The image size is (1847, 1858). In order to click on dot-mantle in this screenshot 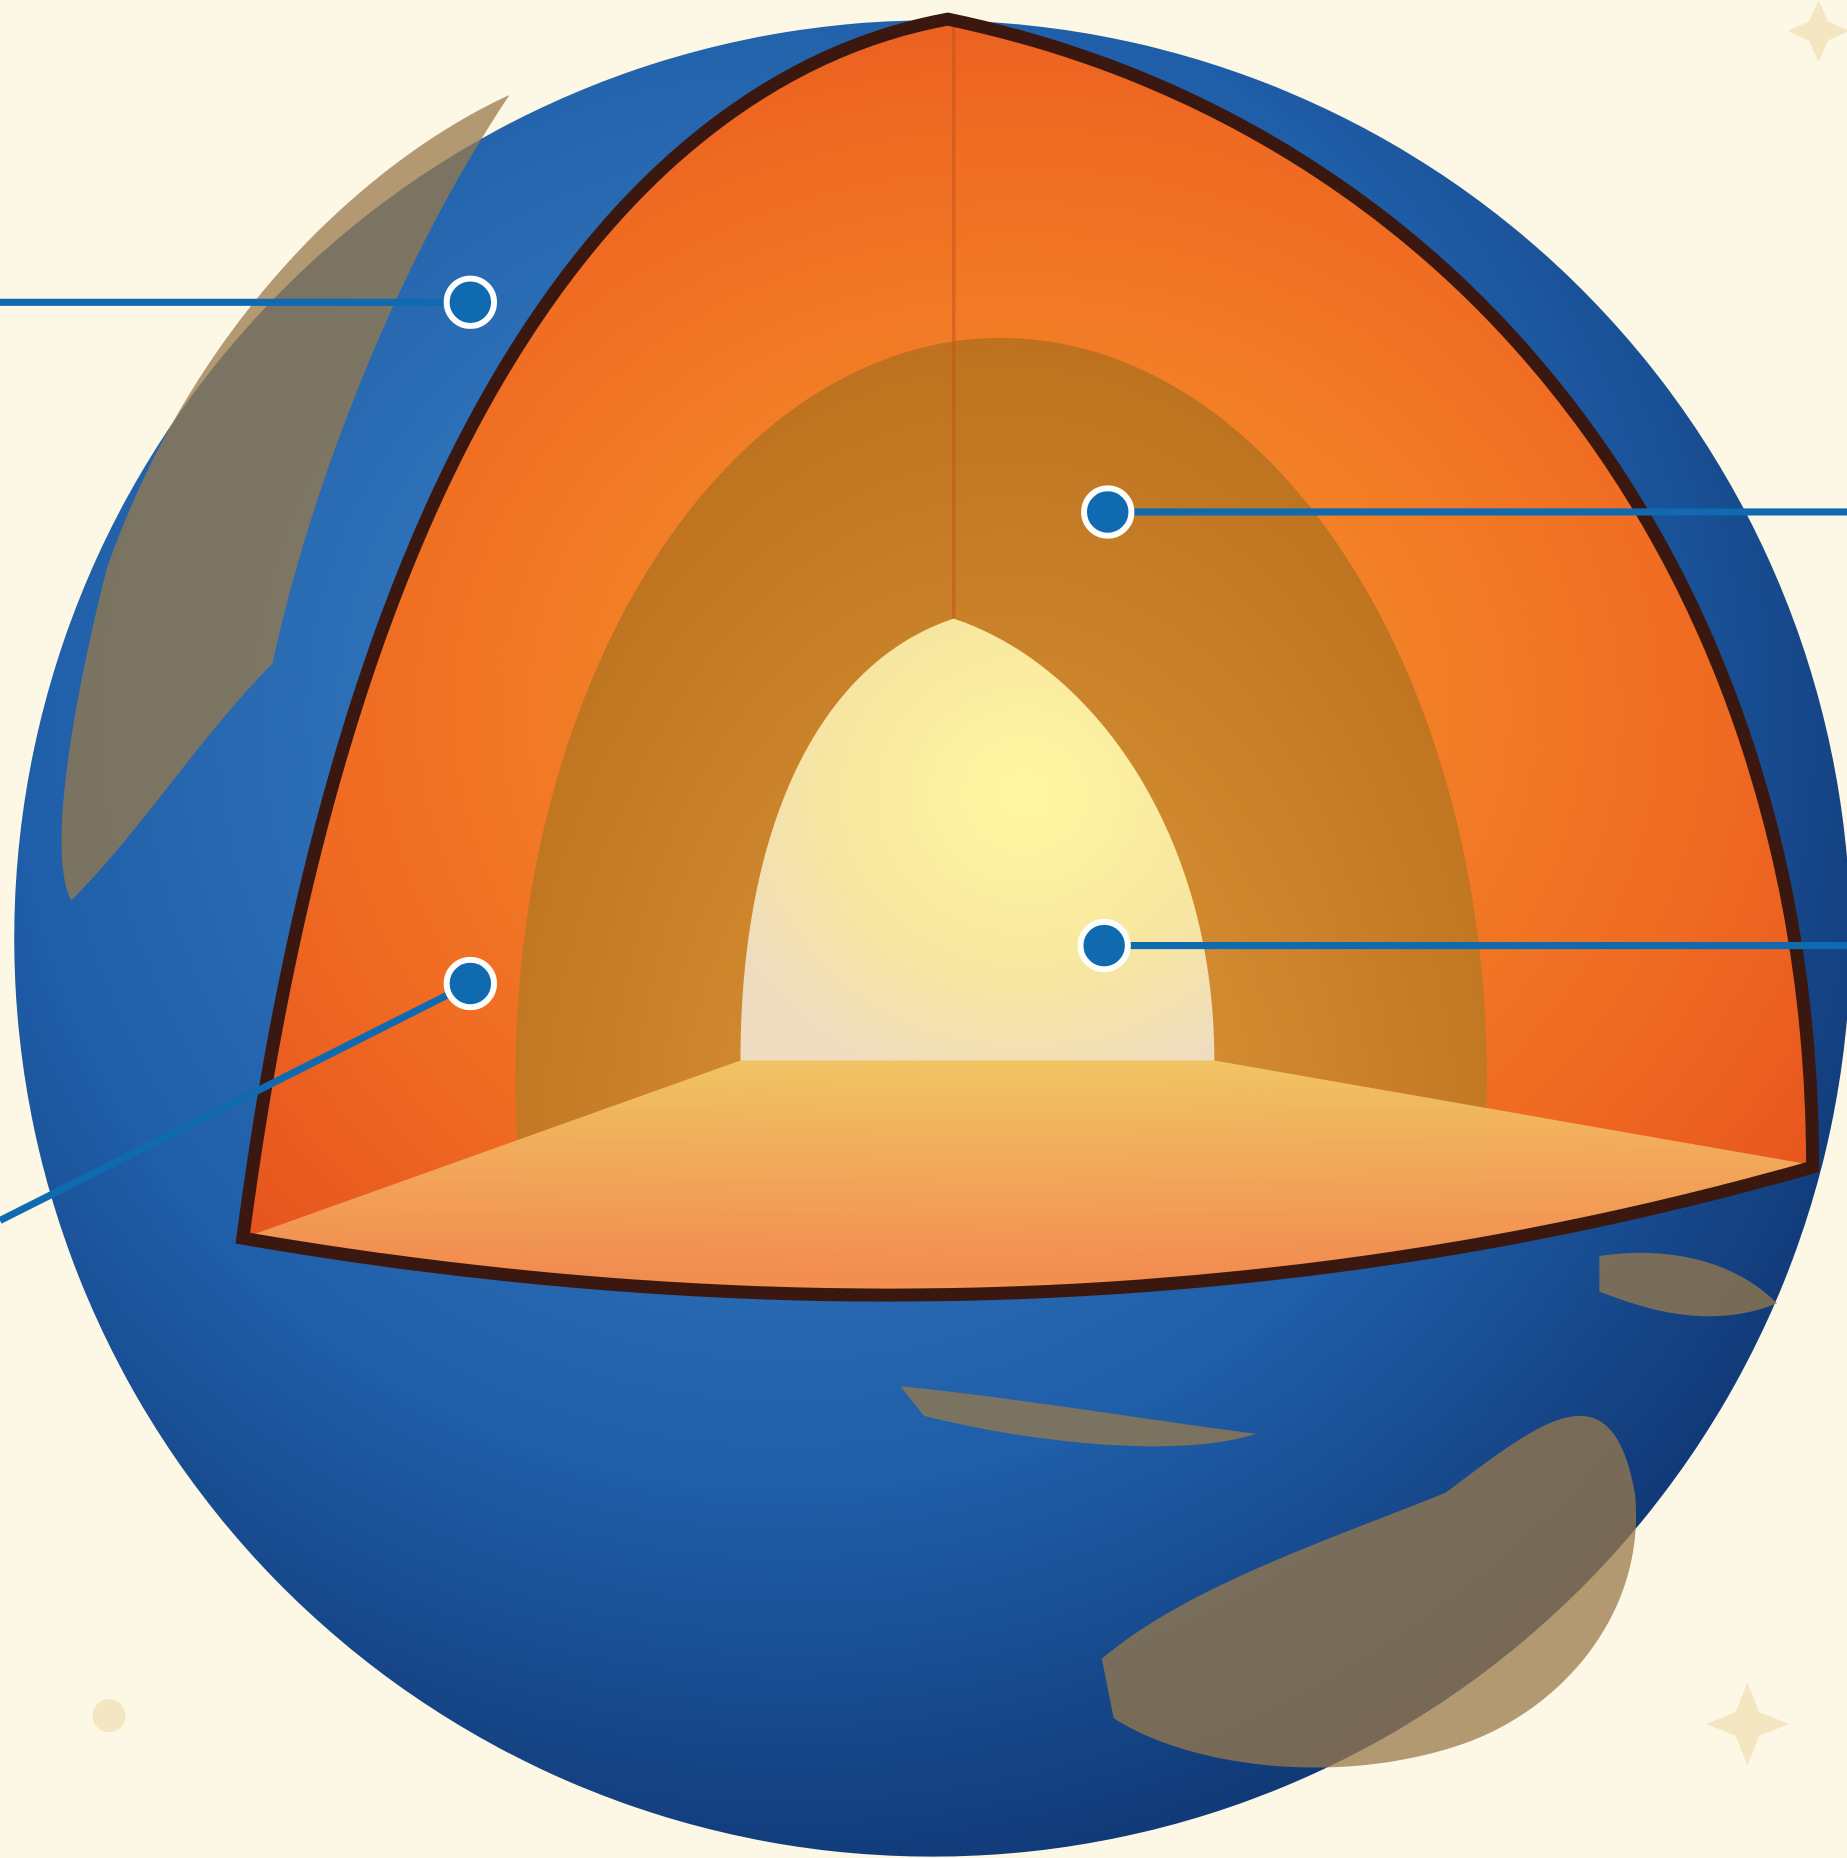, I will do `click(470, 983)`.